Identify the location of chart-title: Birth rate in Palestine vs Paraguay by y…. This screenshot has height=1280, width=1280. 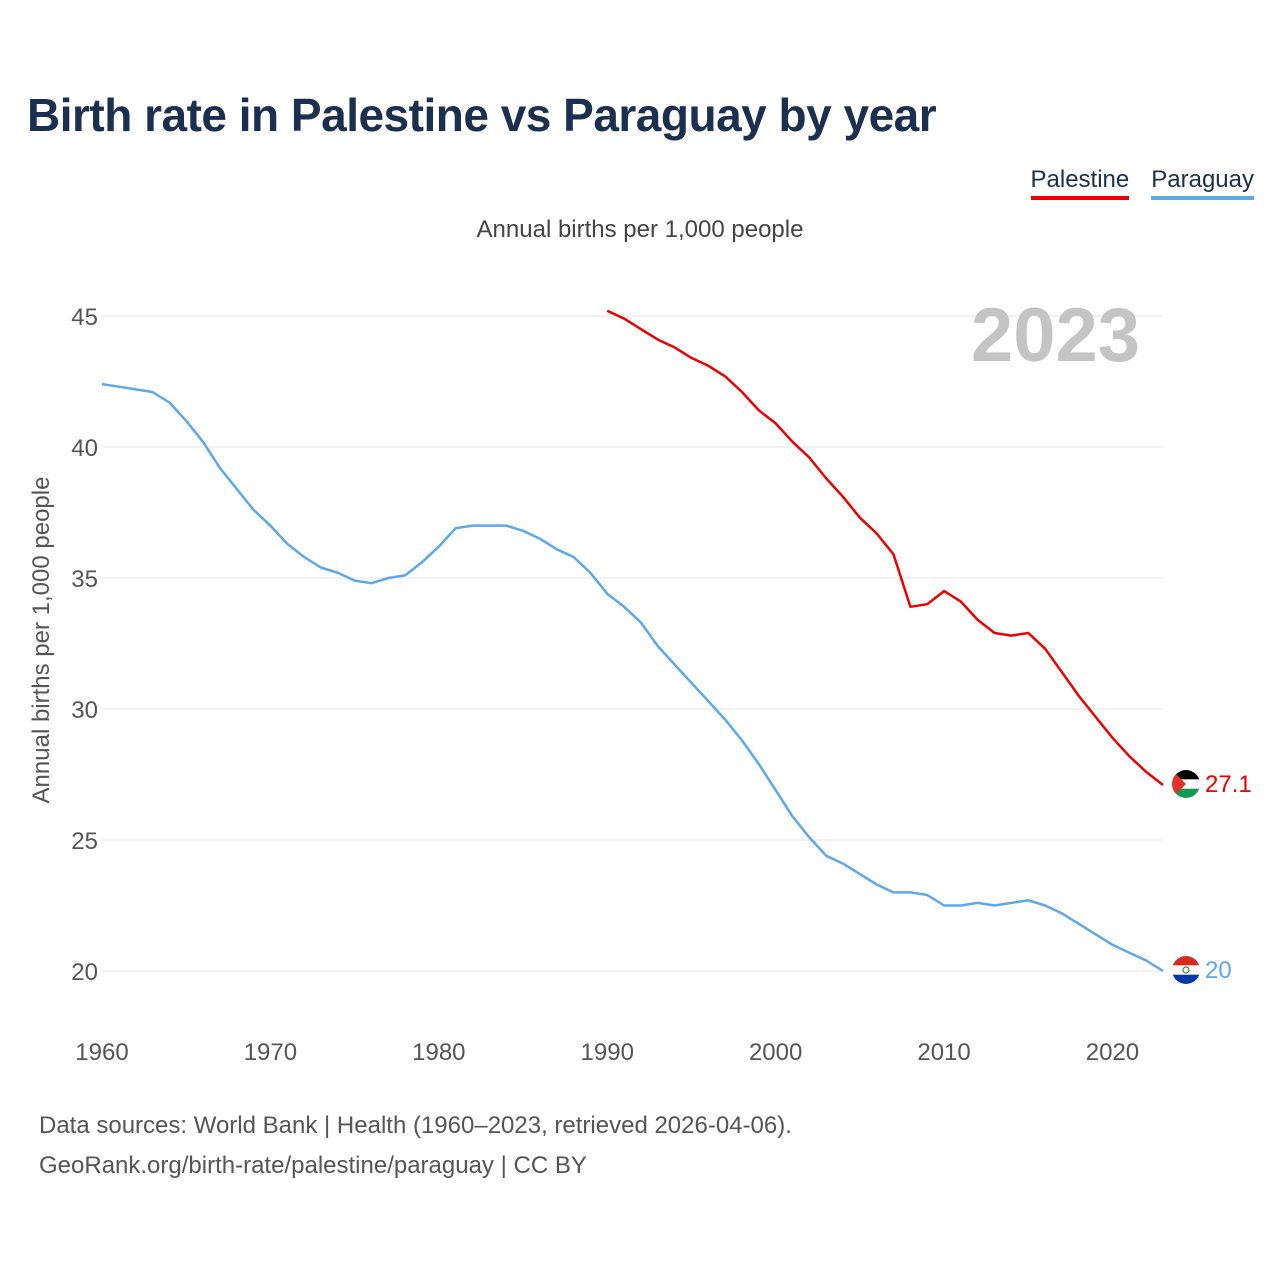
(482, 115).